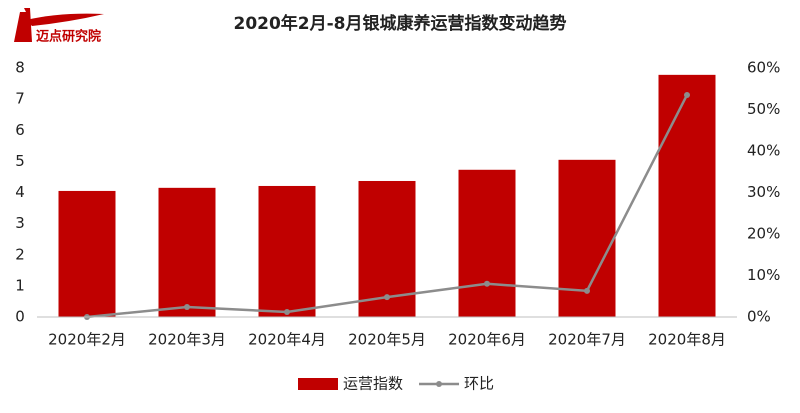  What do you see at coordinates (20, 161) in the screenshot?
I see `y-tick-label: 5` at bounding box center [20, 161].